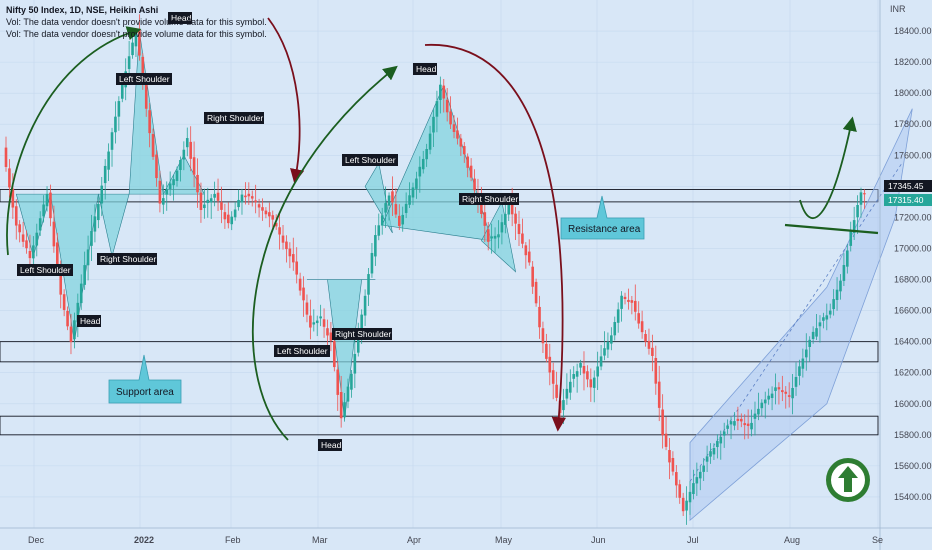 The width and height of the screenshot is (932, 550). Describe the element at coordinates (362, 334) in the screenshot. I see `tag-right-shoulder-4: Right Shoulder` at that location.